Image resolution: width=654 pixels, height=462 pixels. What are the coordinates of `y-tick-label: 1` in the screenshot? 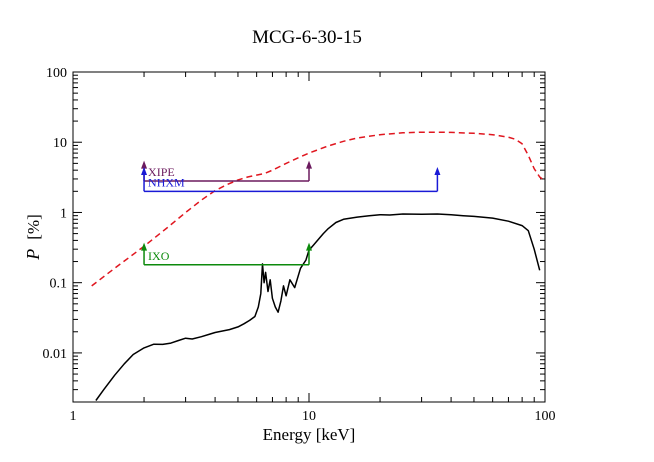 It's located at (63, 213).